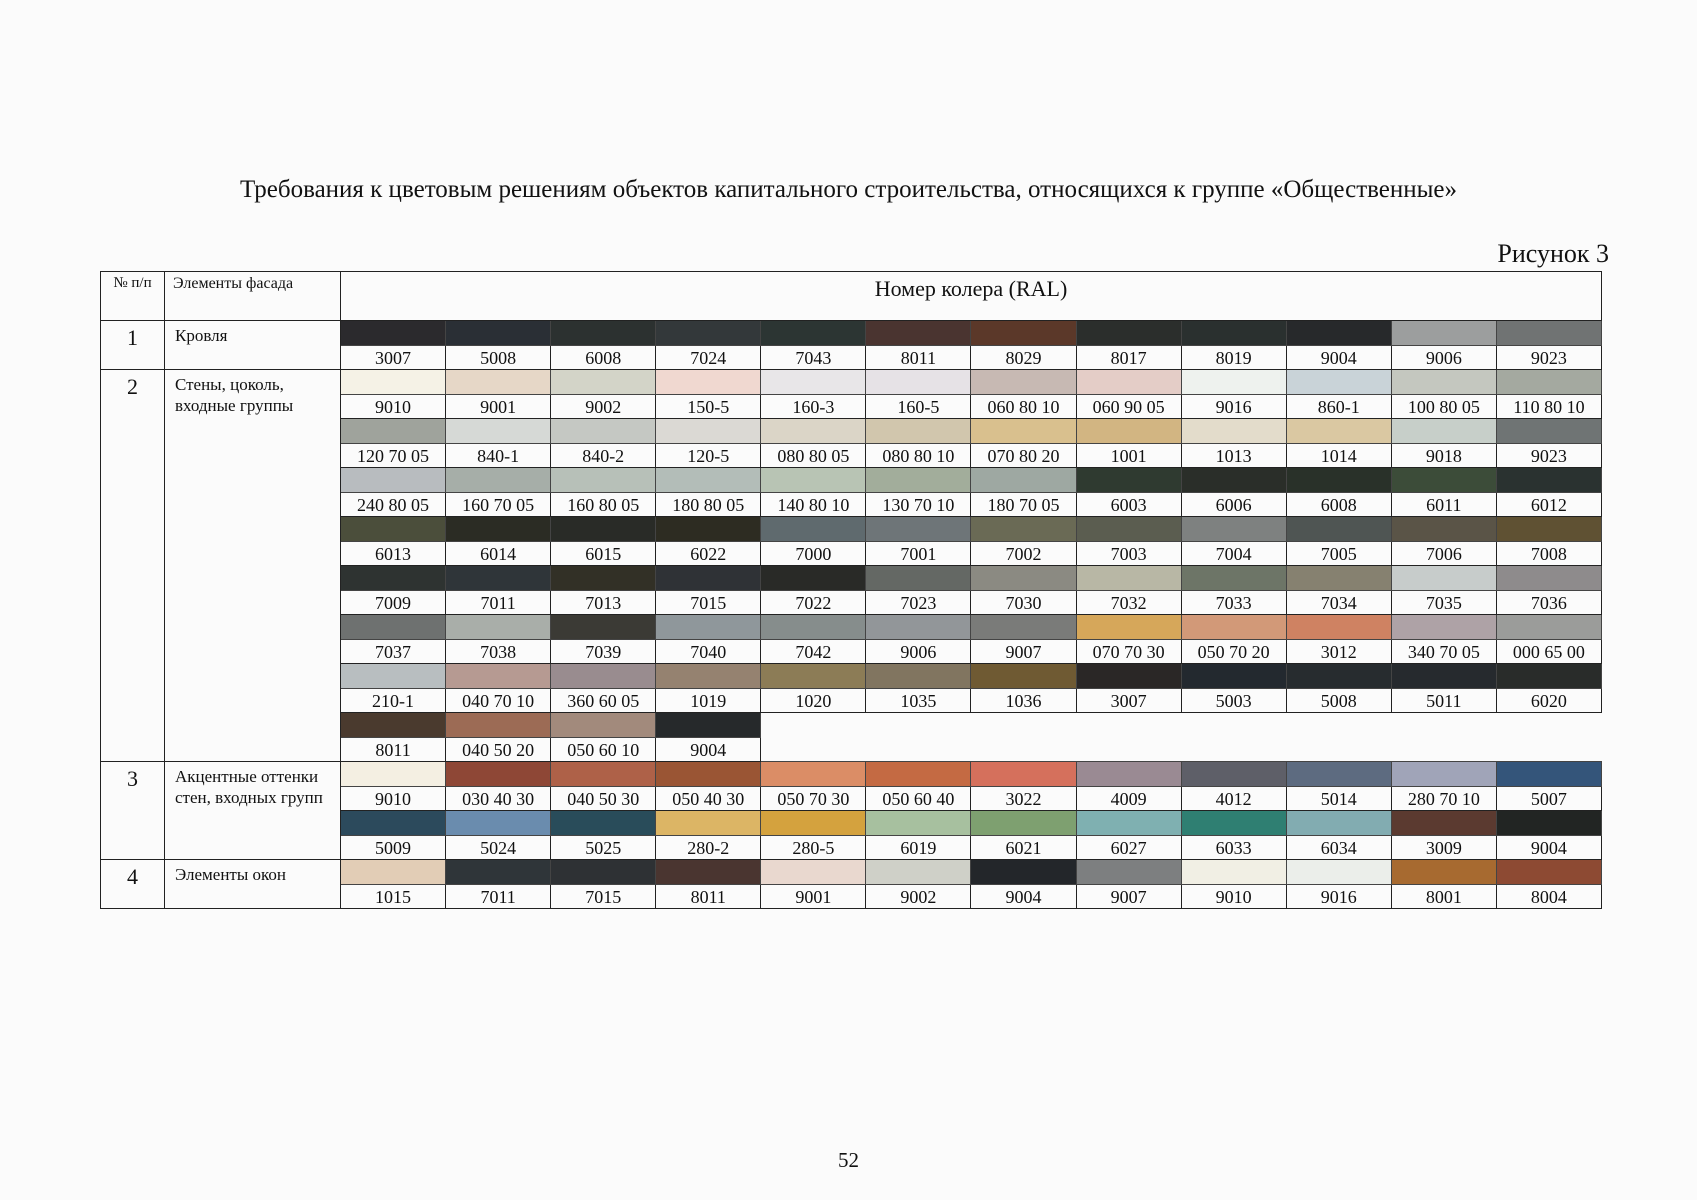 The width and height of the screenshot is (1697, 1200). I want to click on ral-code: 120 70 05, so click(393, 455).